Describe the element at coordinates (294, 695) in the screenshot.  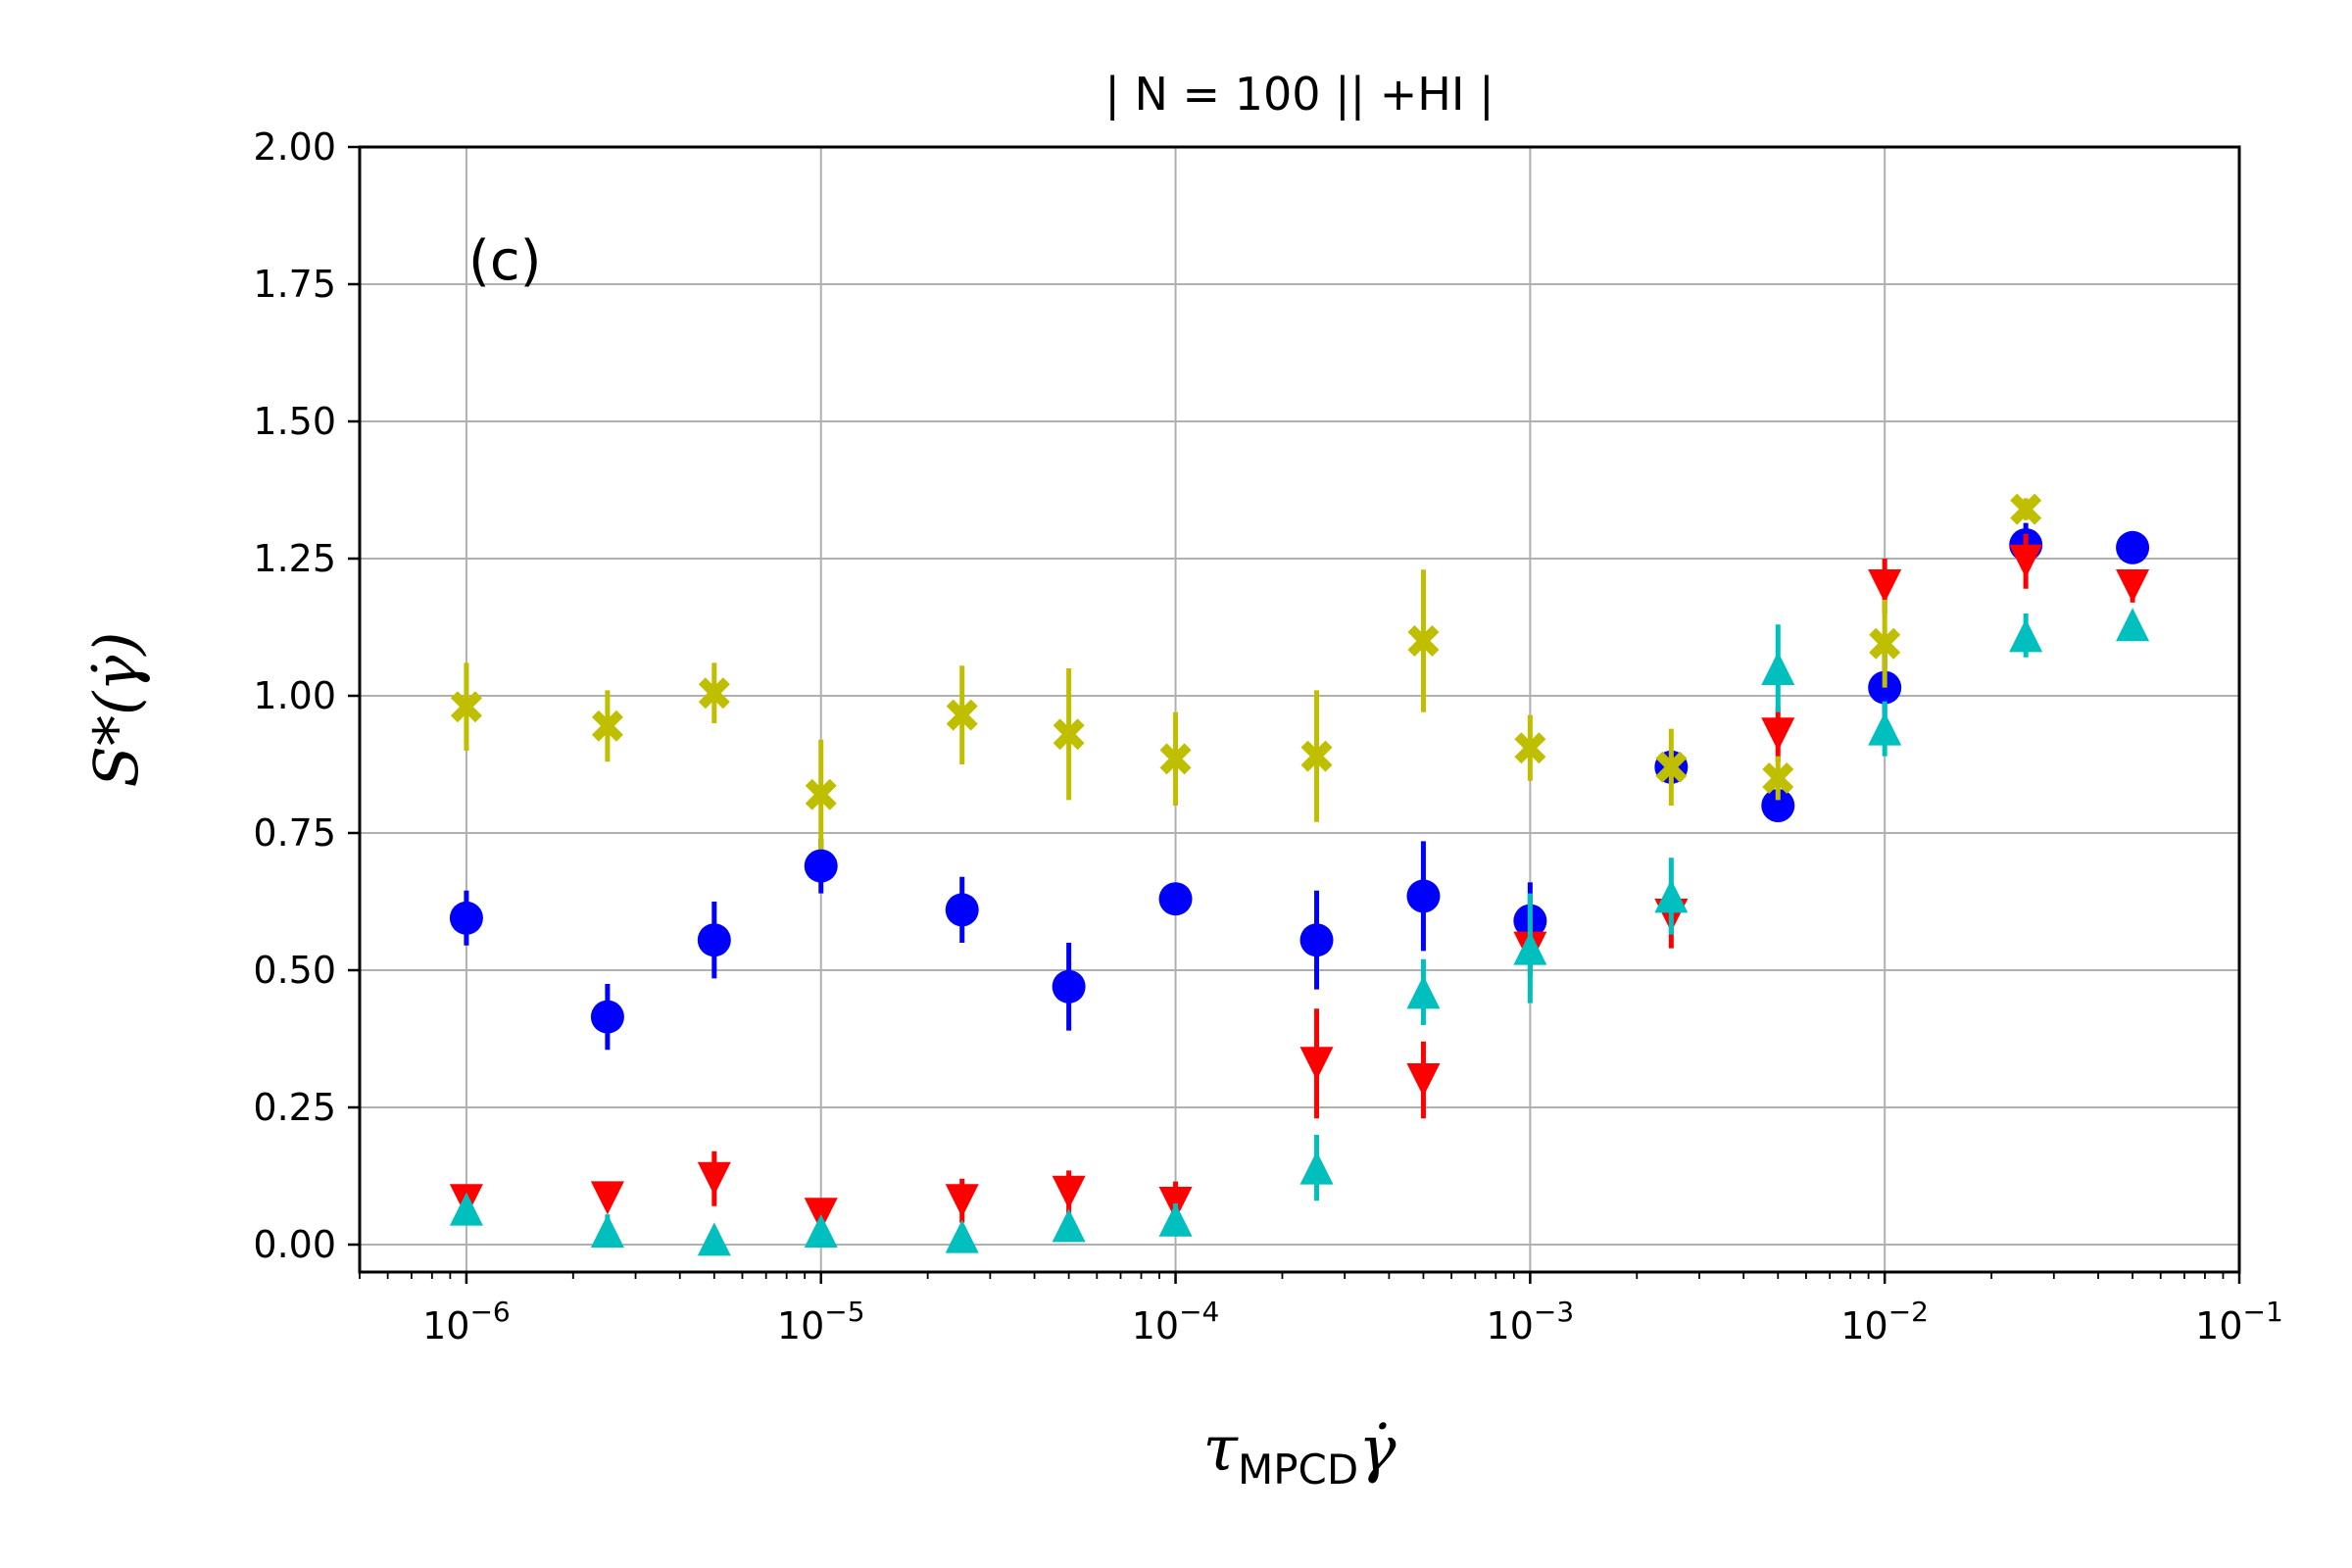
I see `y-tick-label: 1.00` at that location.